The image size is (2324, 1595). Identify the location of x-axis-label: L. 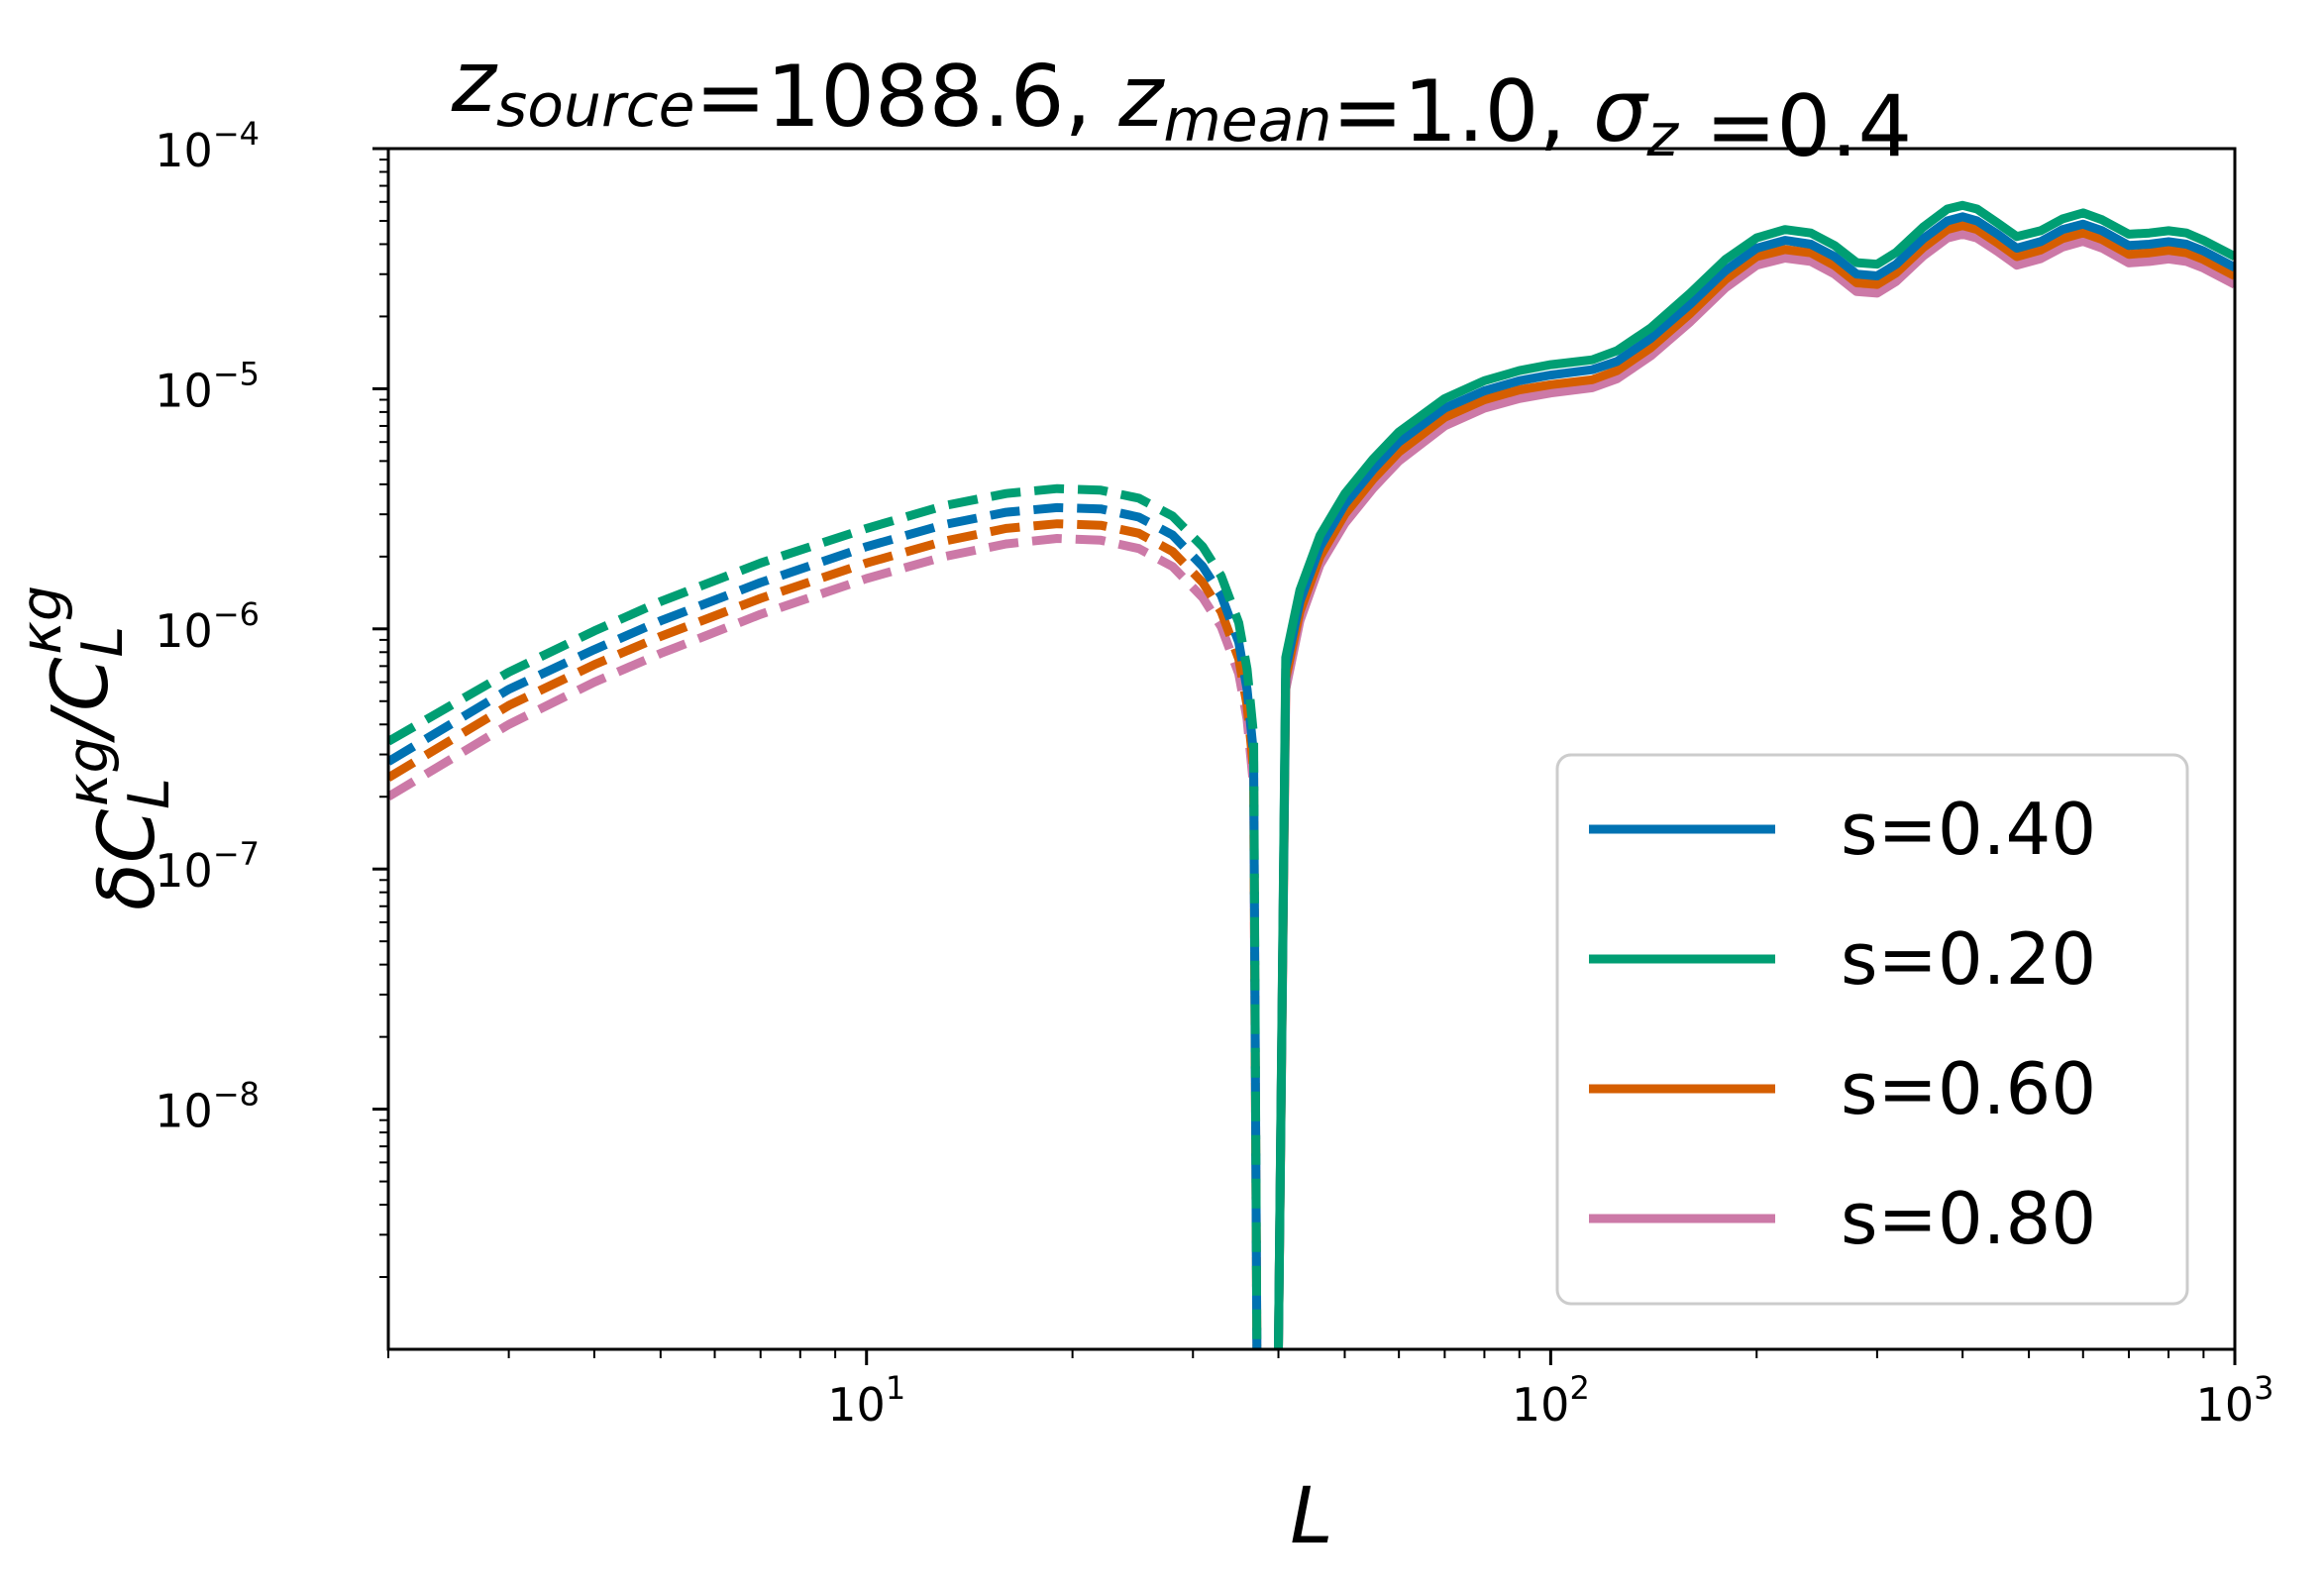
(1311, 1516).